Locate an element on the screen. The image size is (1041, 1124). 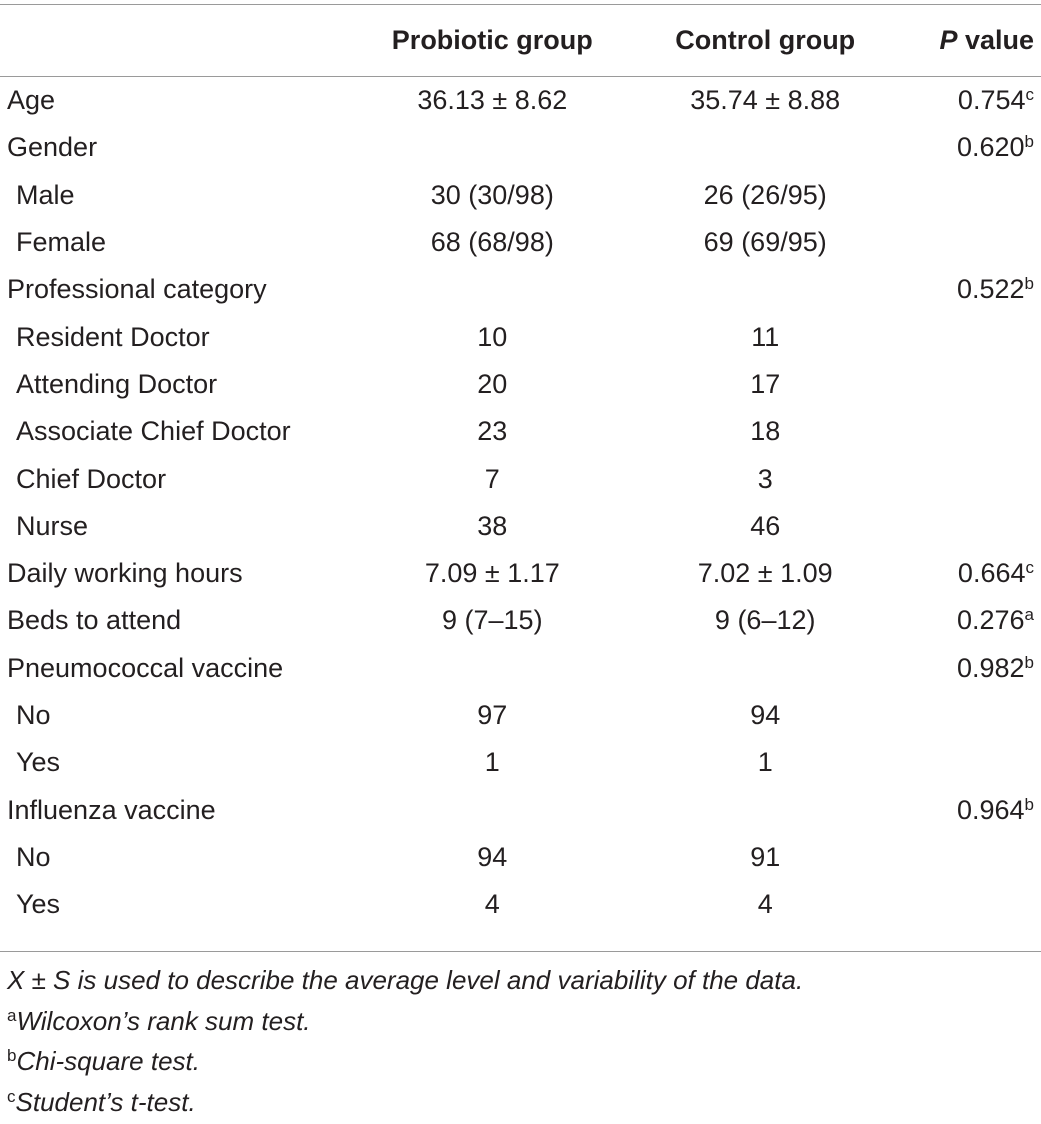
control-value: 9 (6–12) is located at coordinates (765, 620).